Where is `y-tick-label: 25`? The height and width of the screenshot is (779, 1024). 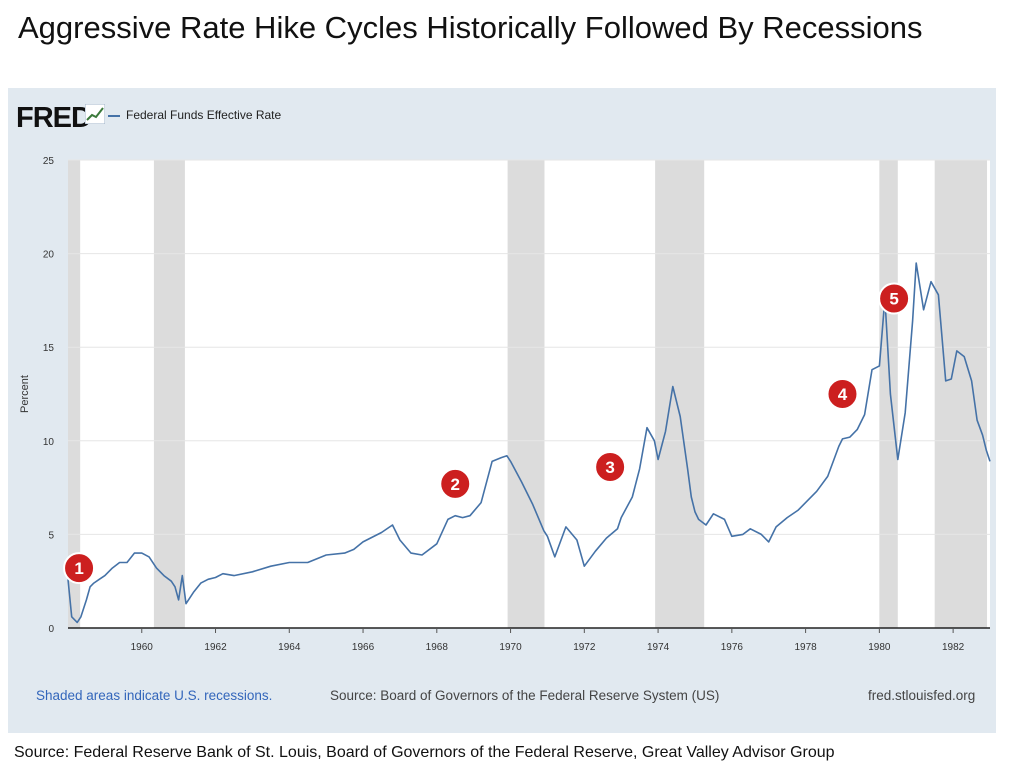 y-tick-label: 25 is located at coordinates (49, 161).